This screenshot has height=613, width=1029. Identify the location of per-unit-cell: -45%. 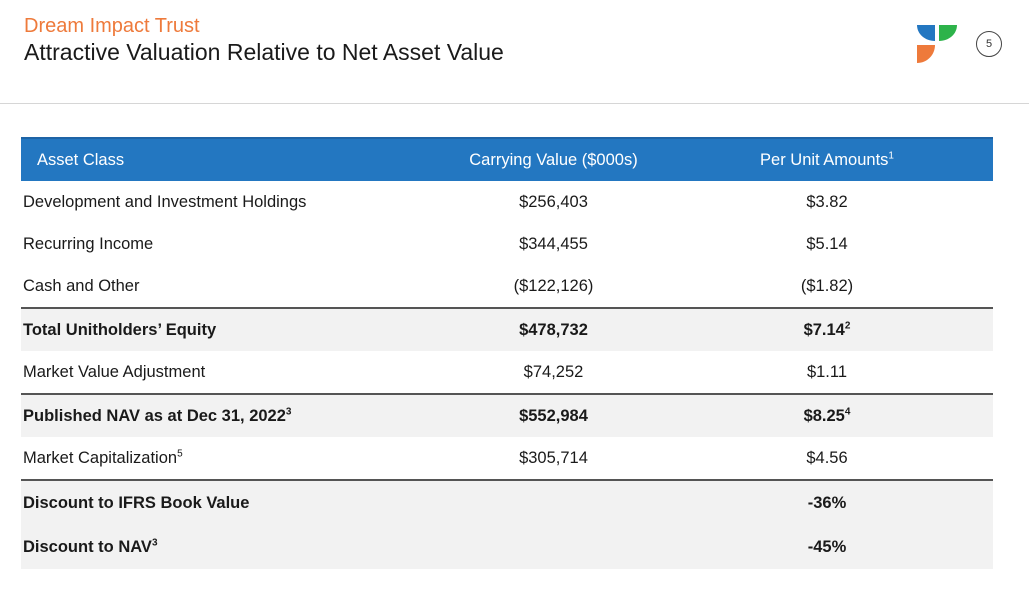
(827, 546).